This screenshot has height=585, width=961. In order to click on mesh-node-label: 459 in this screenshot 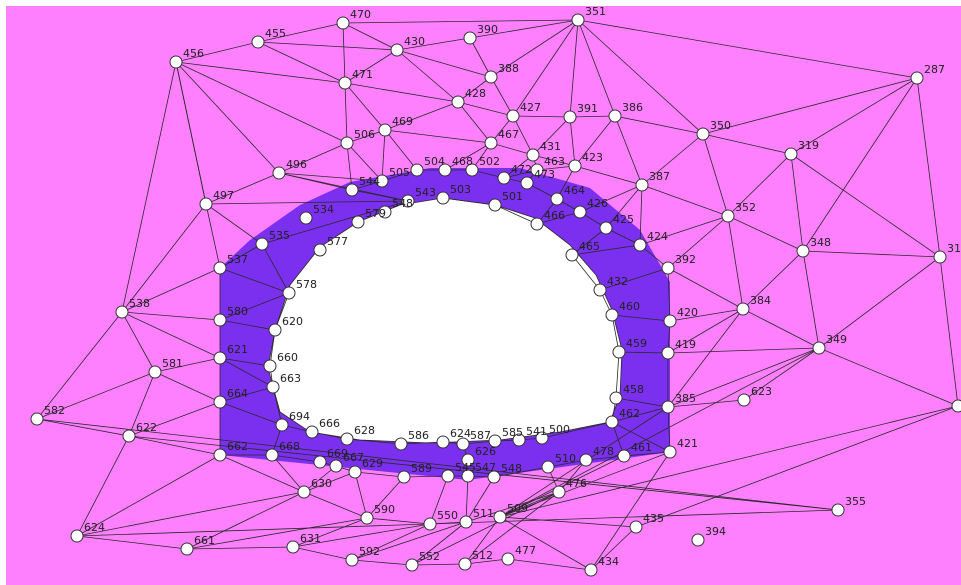, I will do `click(636, 343)`.